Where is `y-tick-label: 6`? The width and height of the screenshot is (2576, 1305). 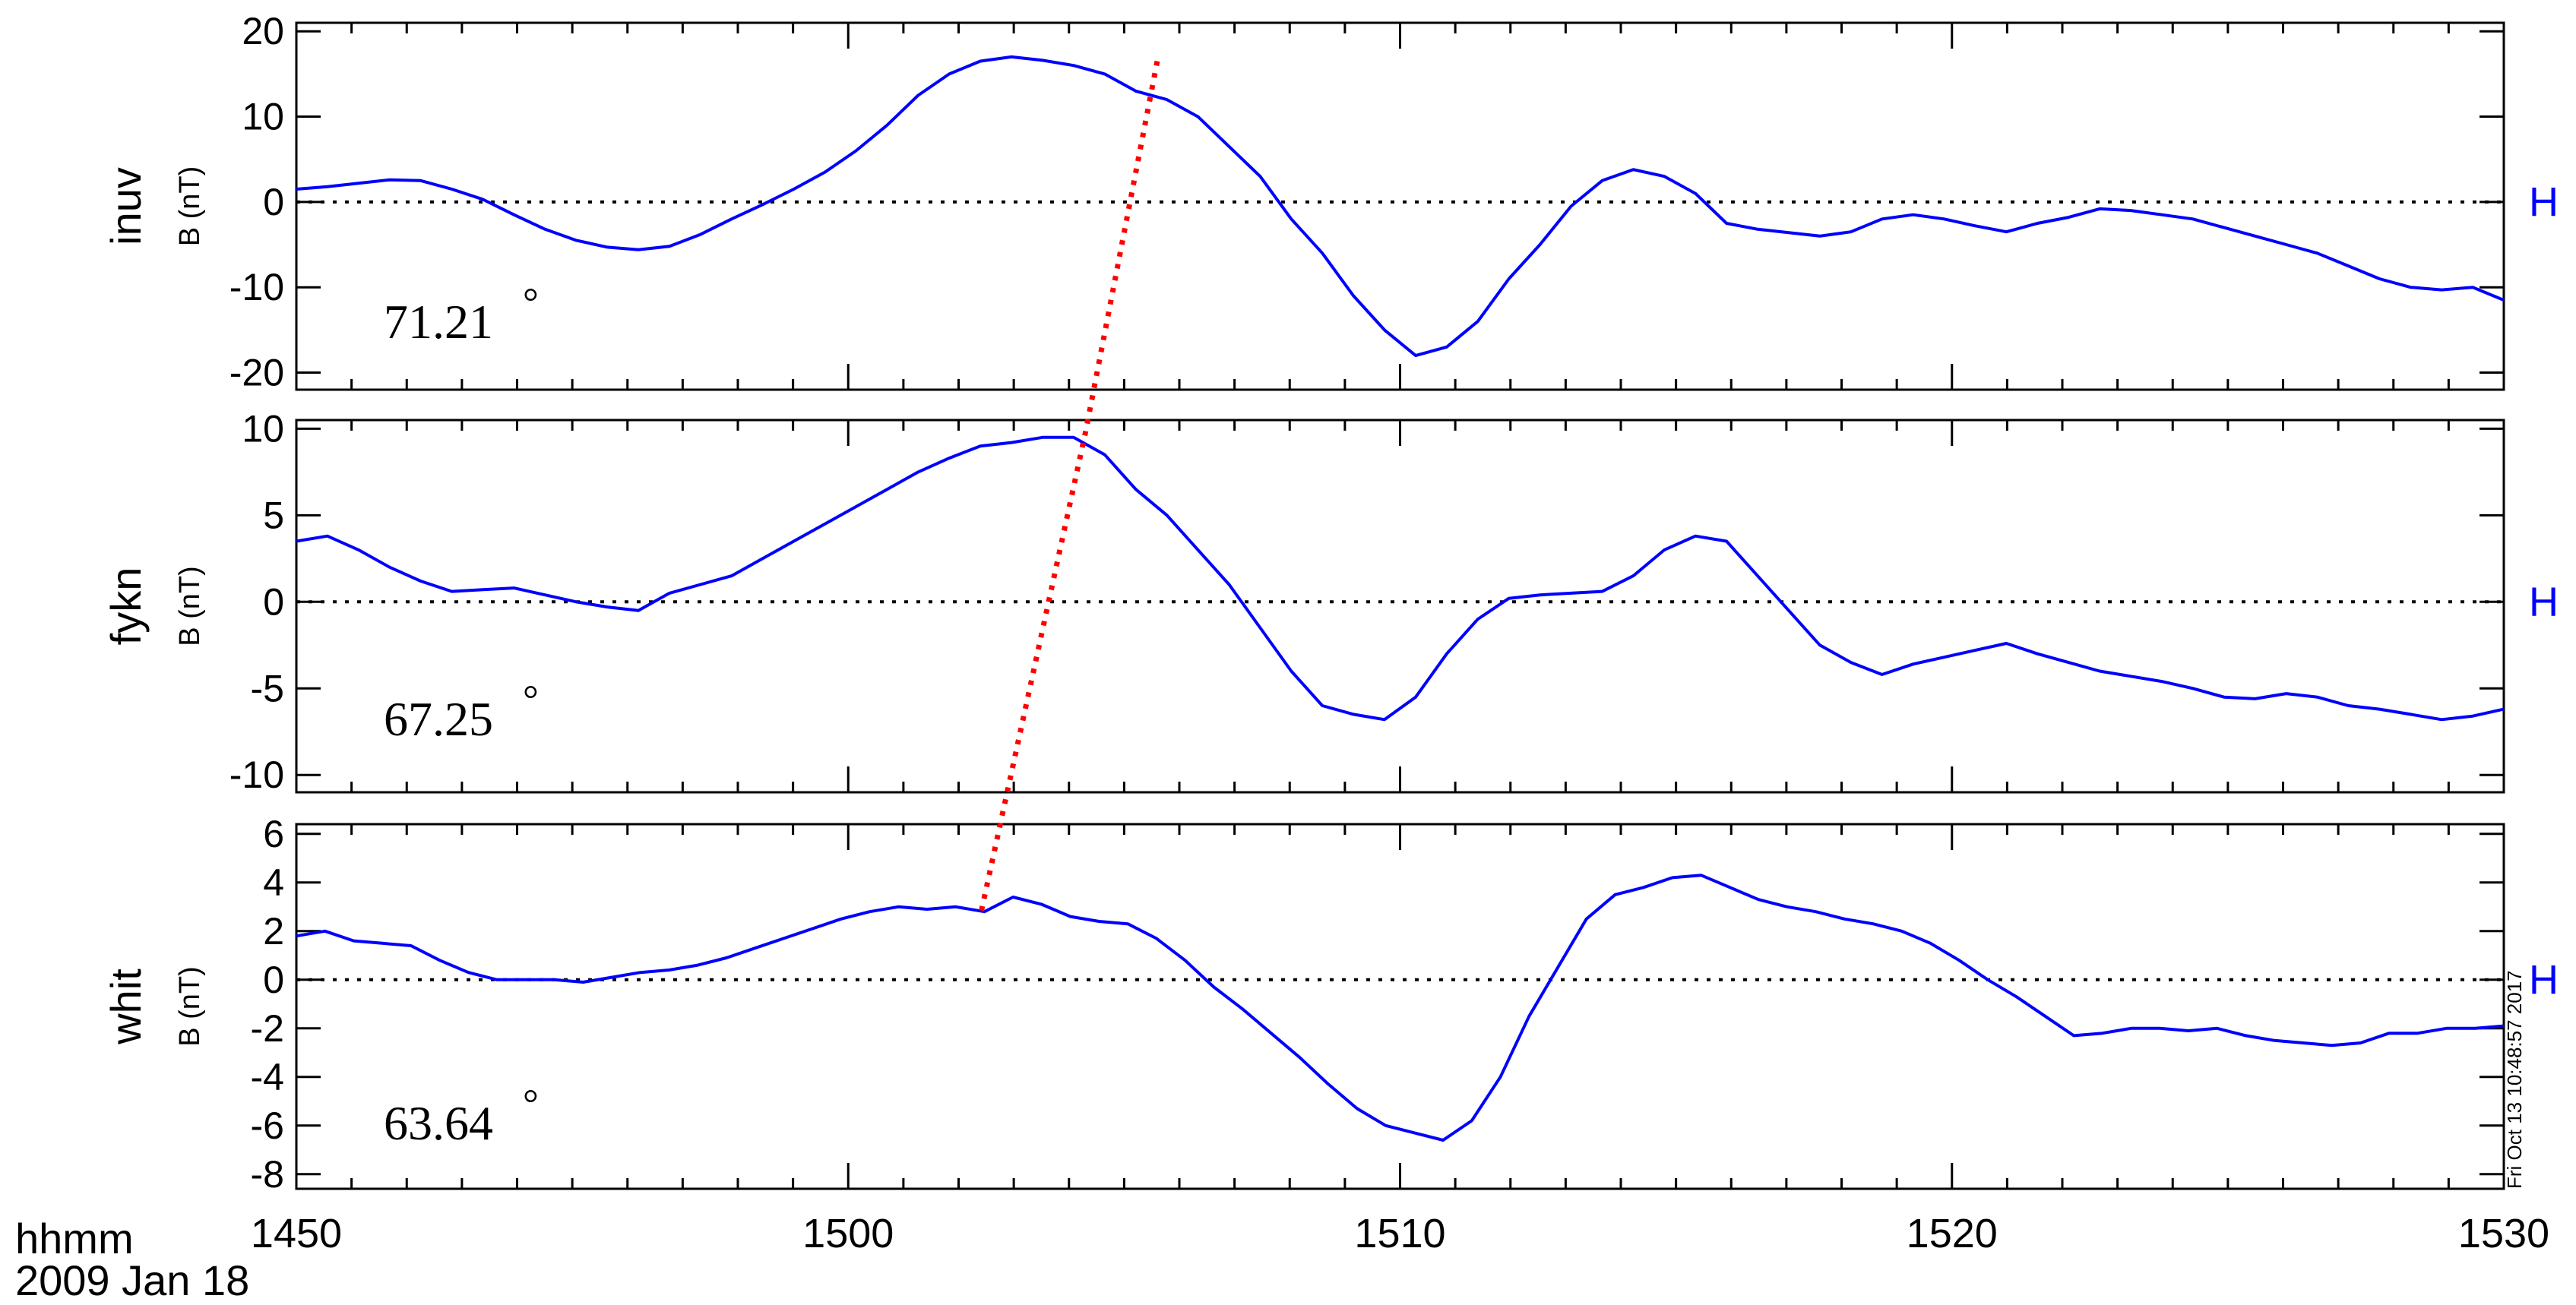
y-tick-label: 6 is located at coordinates (273, 834).